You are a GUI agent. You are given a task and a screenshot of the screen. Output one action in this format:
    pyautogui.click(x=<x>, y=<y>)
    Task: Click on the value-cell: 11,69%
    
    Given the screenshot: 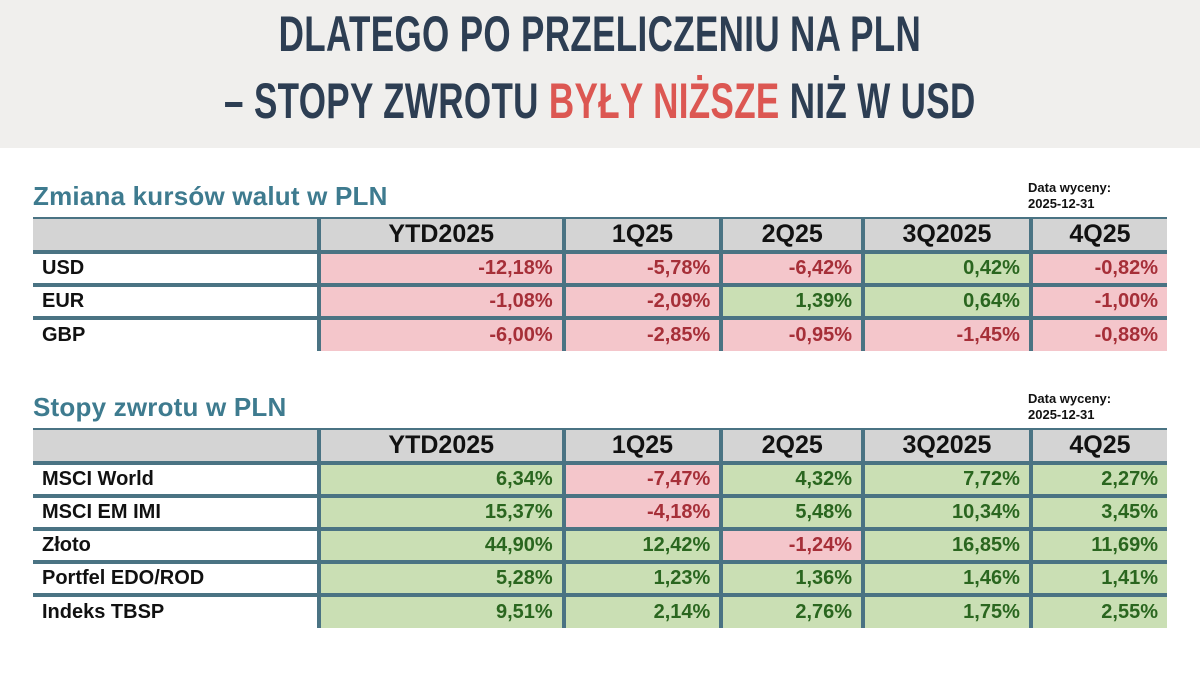 What is the action you would take?
    pyautogui.click(x=1097, y=545)
    